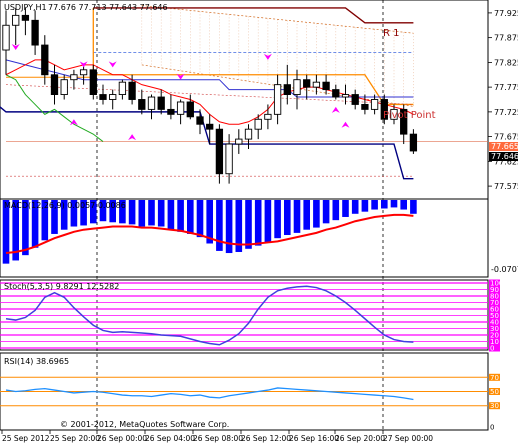  What do you see at coordinates (506, 87) in the screenshot?
I see `price-tick-label: 77.775` at bounding box center [506, 87].